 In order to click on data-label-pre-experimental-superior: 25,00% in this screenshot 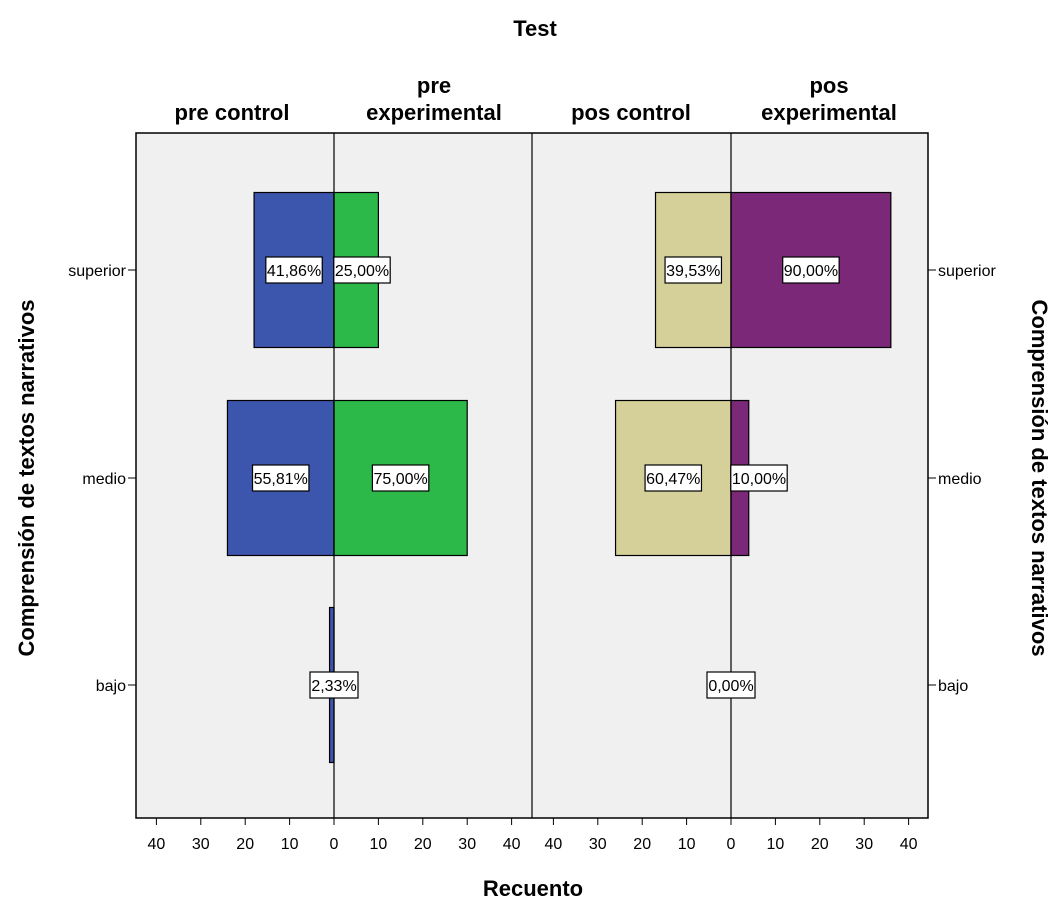, I will do `click(362, 271)`.